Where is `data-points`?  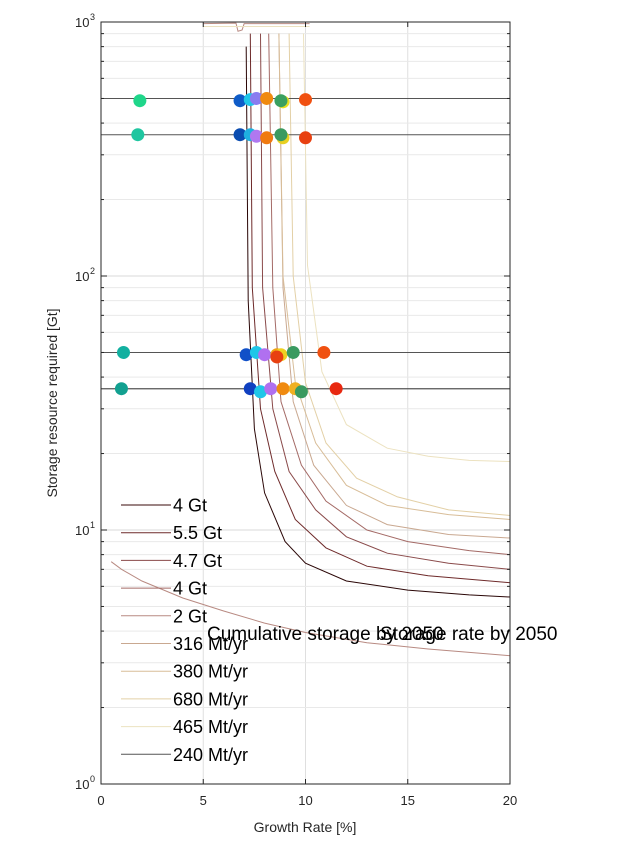 data-points is located at coordinates (228, 245).